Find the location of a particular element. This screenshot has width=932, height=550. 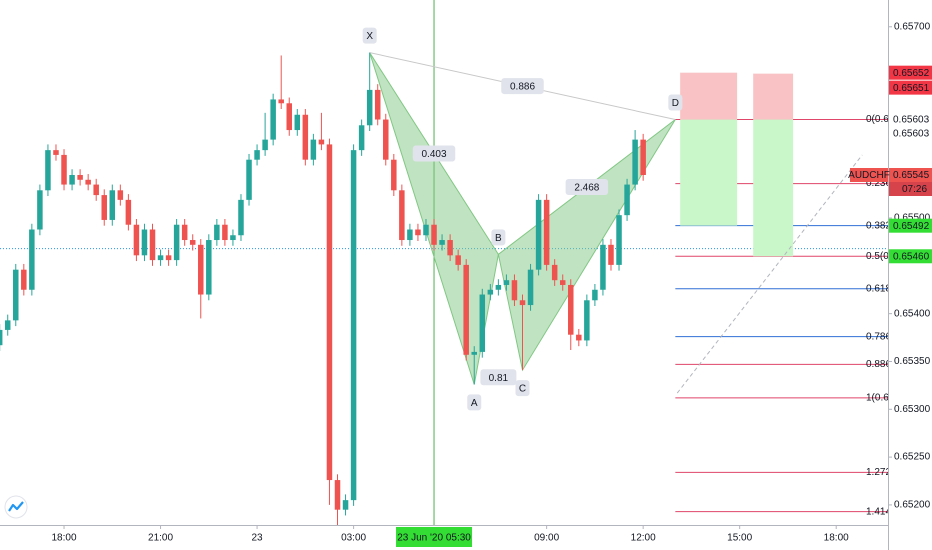

y-tick-label: 0.65200 is located at coordinates (912, 505).